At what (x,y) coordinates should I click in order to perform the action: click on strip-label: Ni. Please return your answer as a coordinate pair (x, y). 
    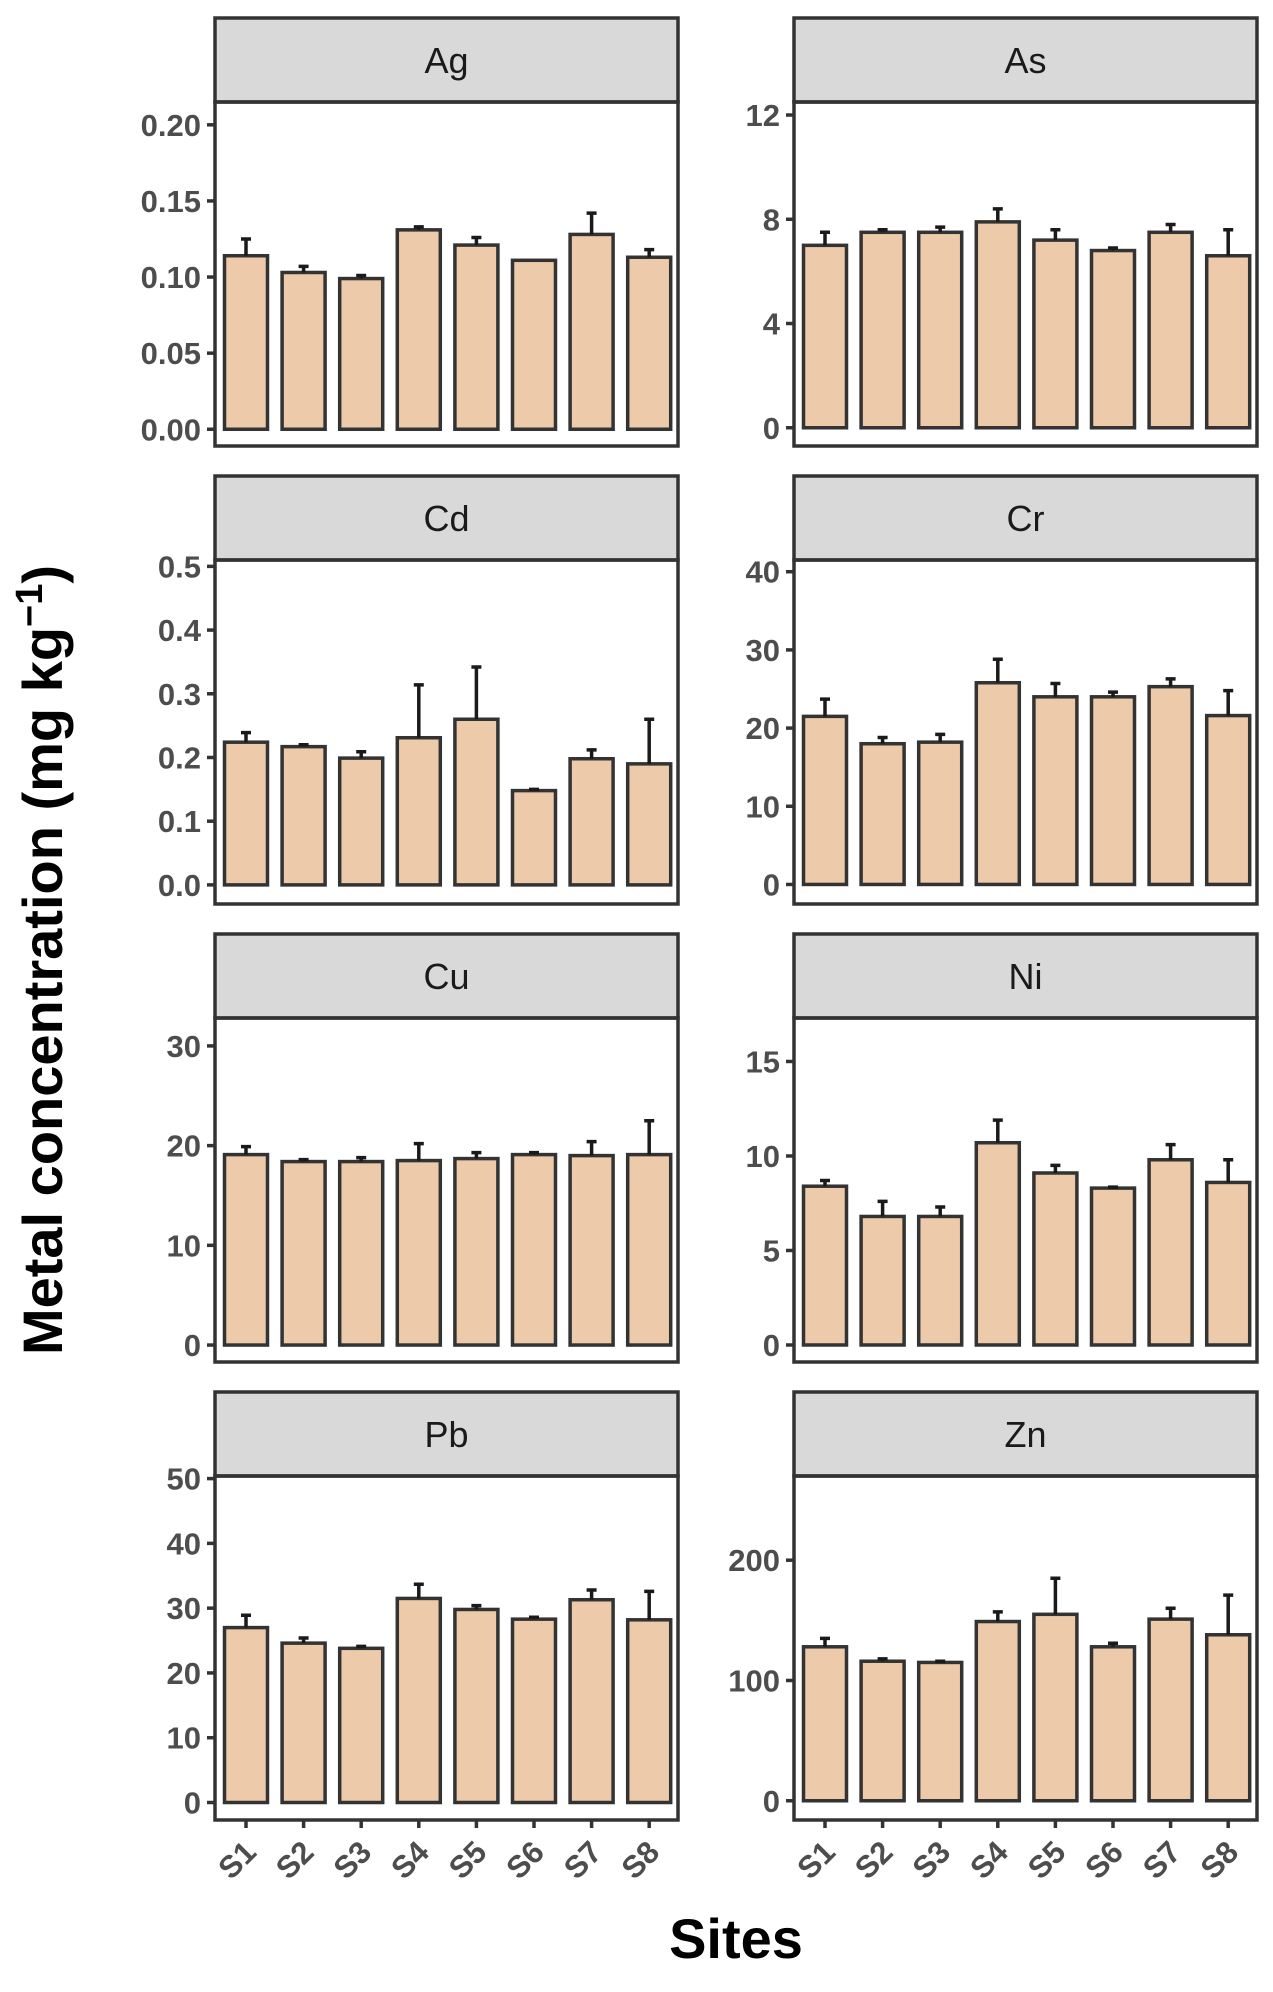
    Looking at the image, I should click on (1026, 976).